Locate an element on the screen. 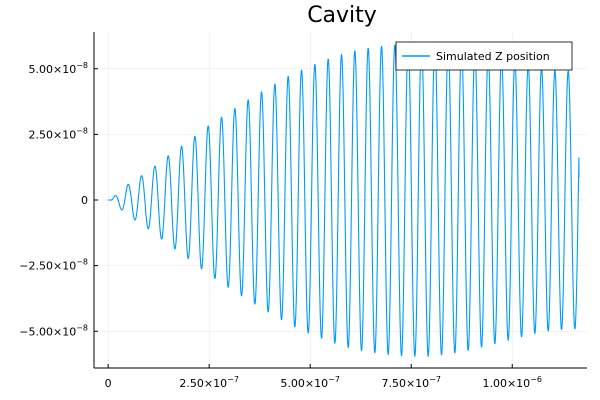 The height and width of the screenshot is (400, 600). x-tick-label: 2.50×10⁻⁷ is located at coordinates (209, 382).